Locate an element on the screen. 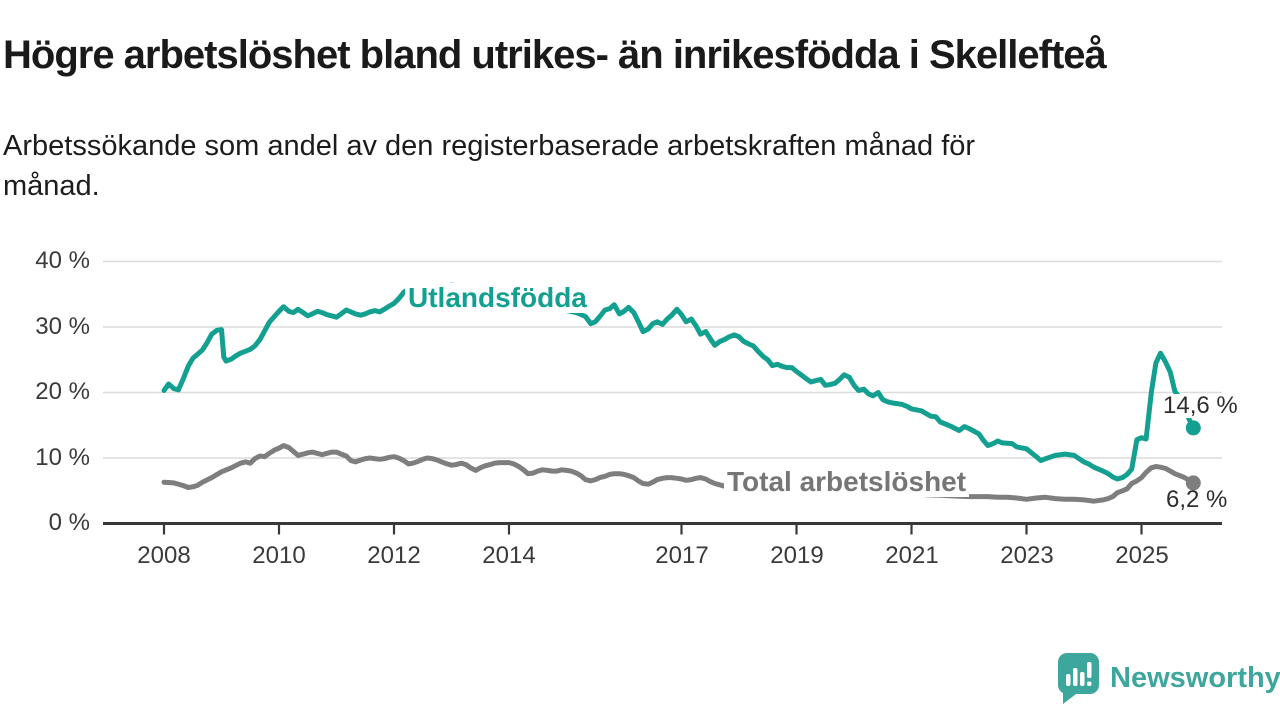  y-axis-tick-label-10: 10 % is located at coordinates (62, 457).